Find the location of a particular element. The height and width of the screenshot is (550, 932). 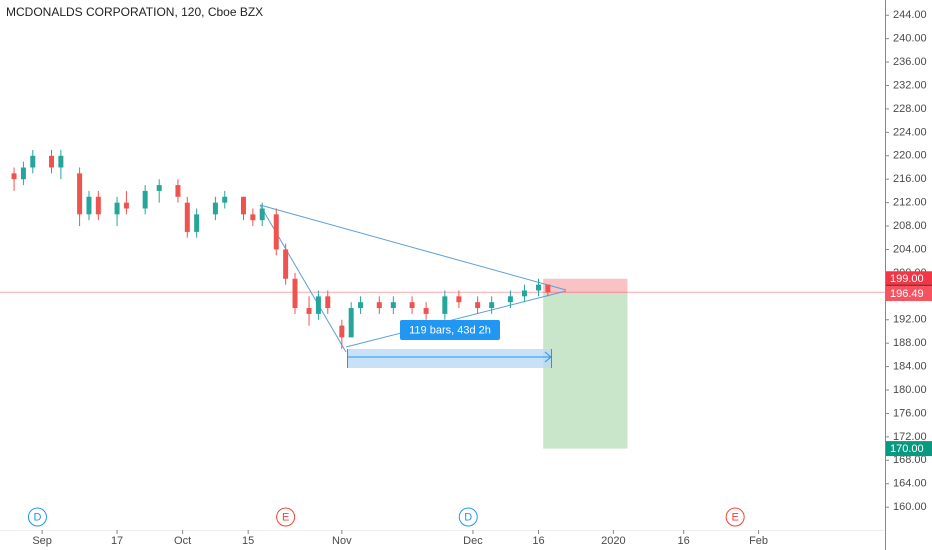

chart-title: MCDONALDS CORPORATION, 120, Cboe BZX is located at coordinates (134, 12).